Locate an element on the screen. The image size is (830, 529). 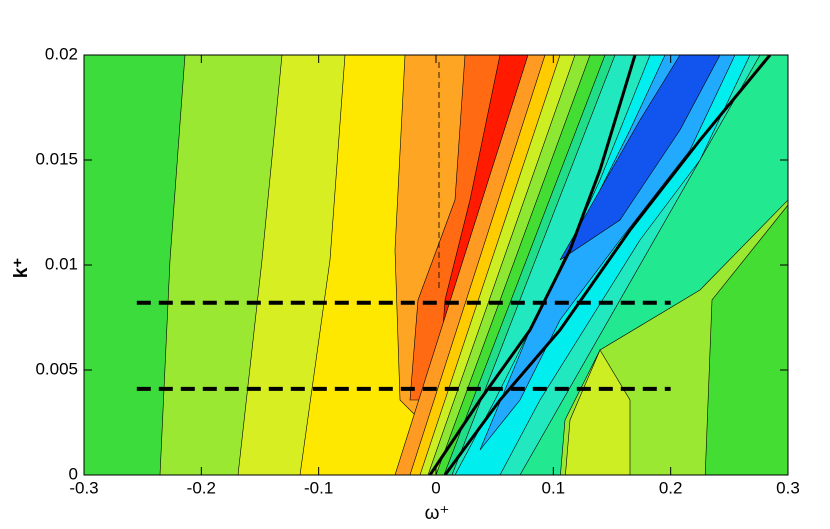
y-tick-label: 0.005 is located at coordinates (56, 368).